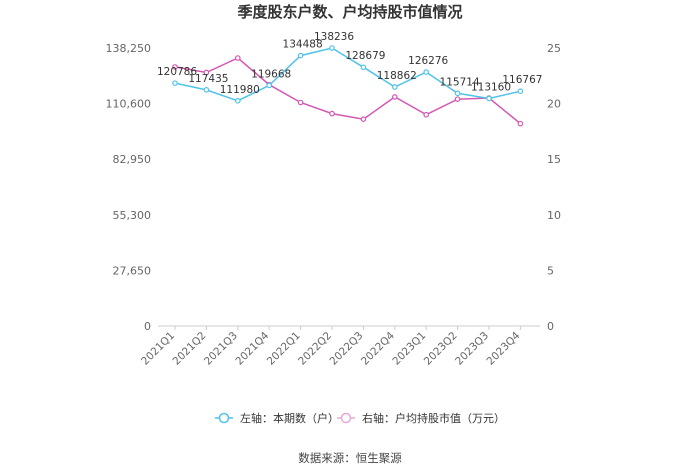  Describe the element at coordinates (397, 76) in the screenshot. I see `households-data-label: 118862` at that location.